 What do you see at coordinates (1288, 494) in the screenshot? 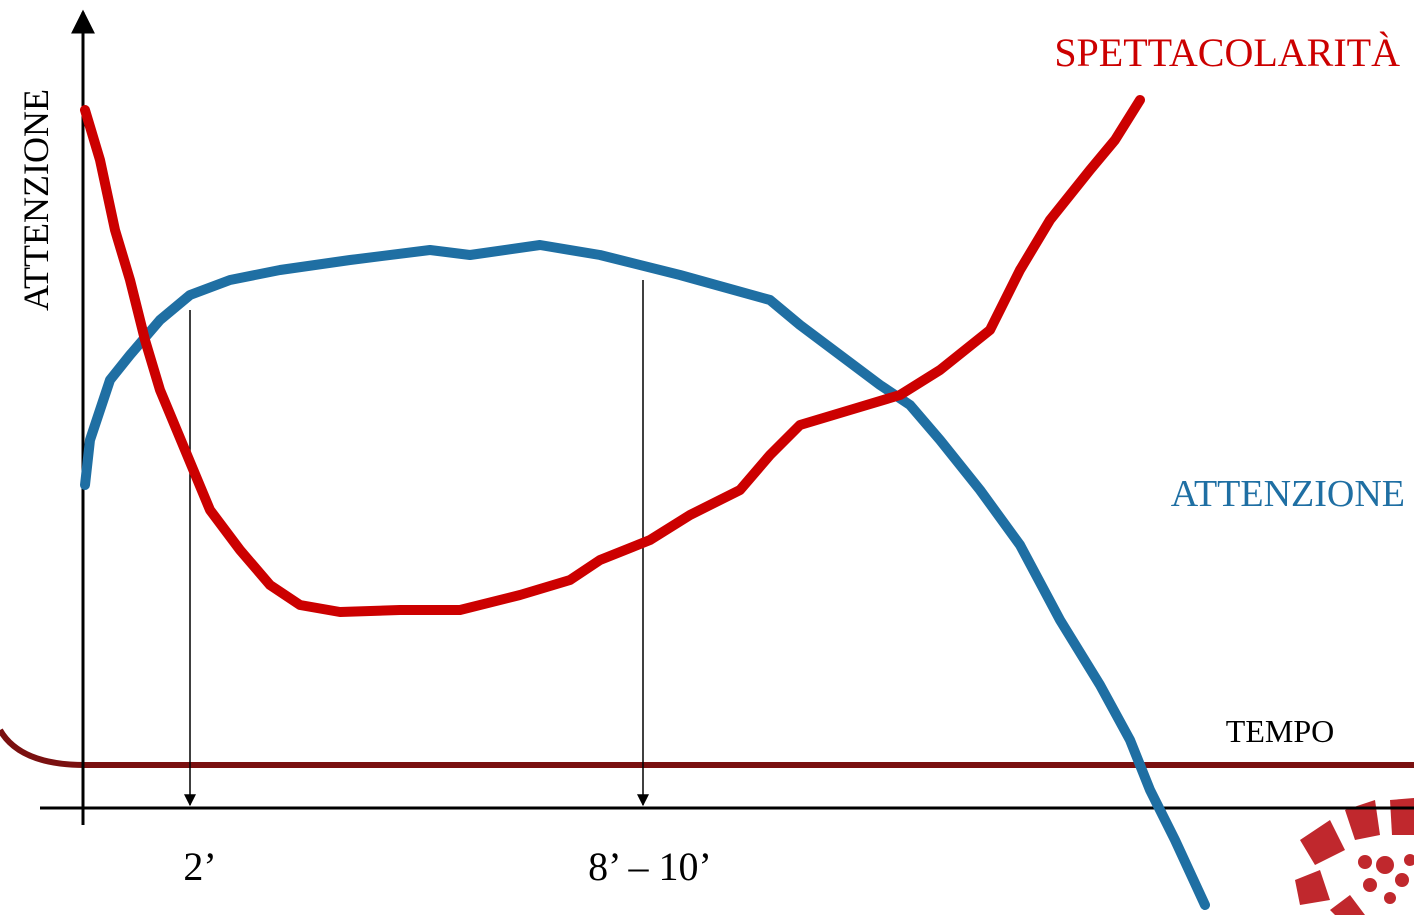
I see `curve-label: ATTENZIONE` at bounding box center [1288, 494].